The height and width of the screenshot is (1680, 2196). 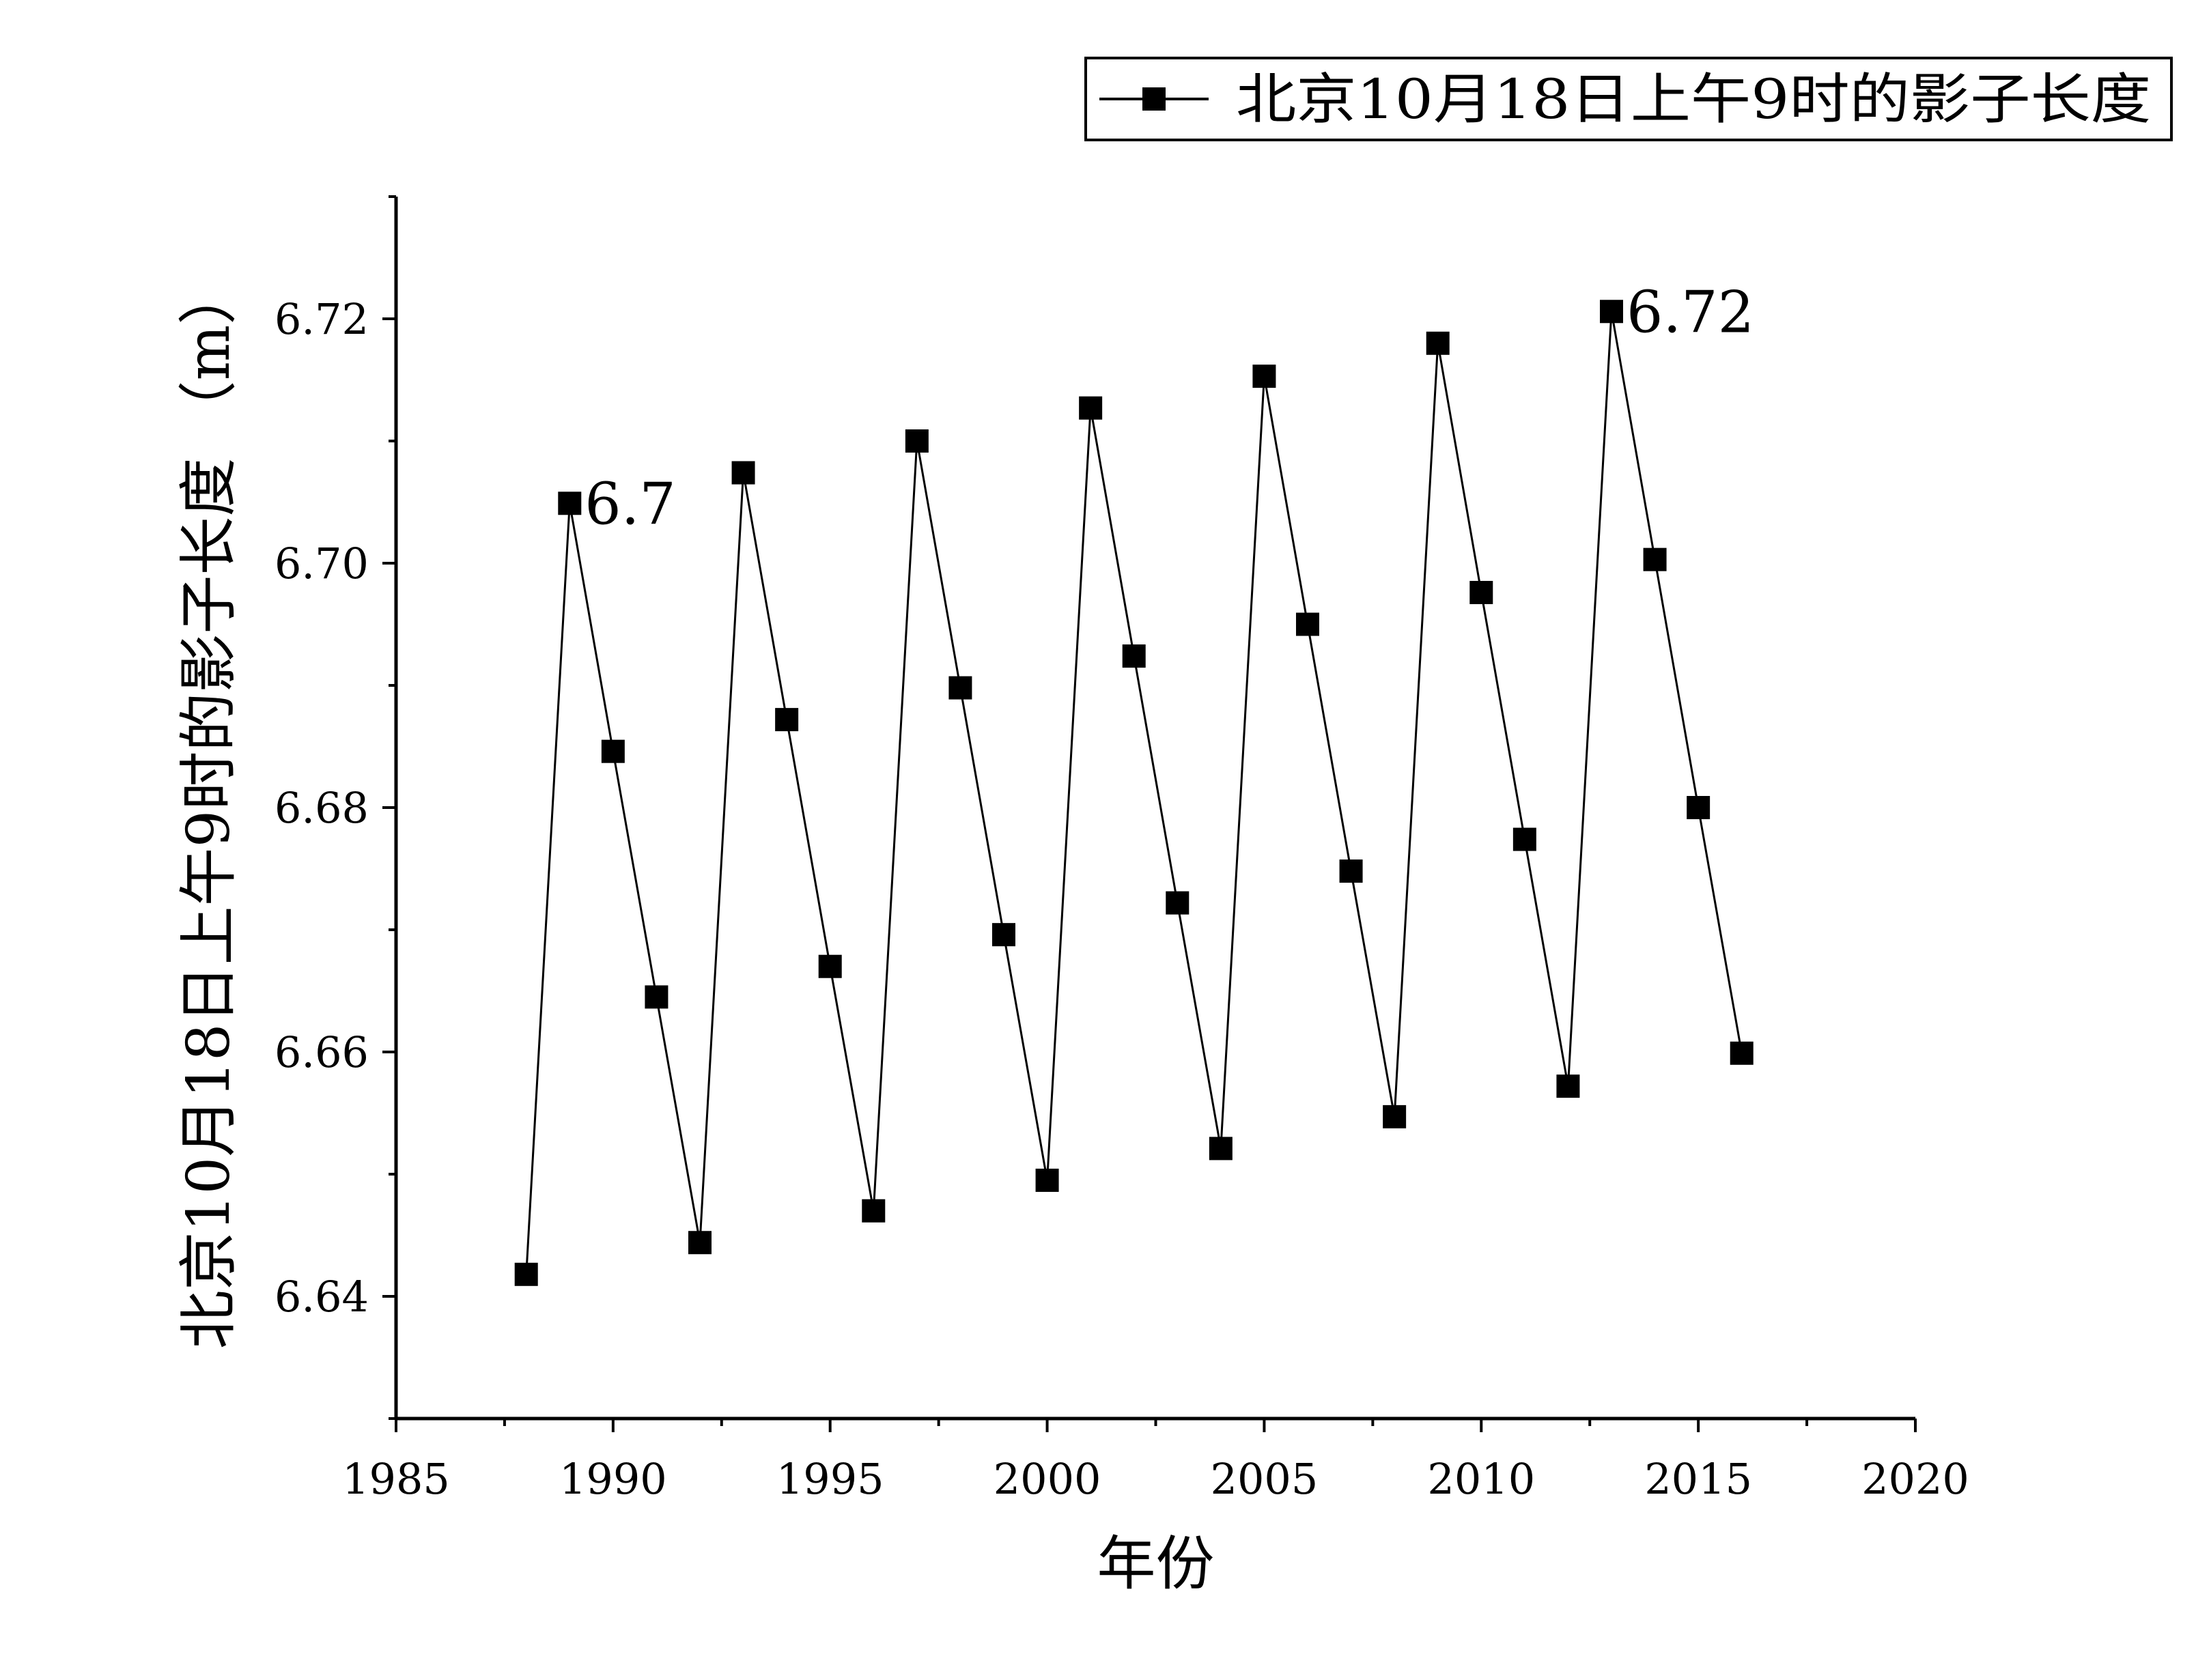 I want to click on y-tick-label: 6.68, so click(x=321, y=808).